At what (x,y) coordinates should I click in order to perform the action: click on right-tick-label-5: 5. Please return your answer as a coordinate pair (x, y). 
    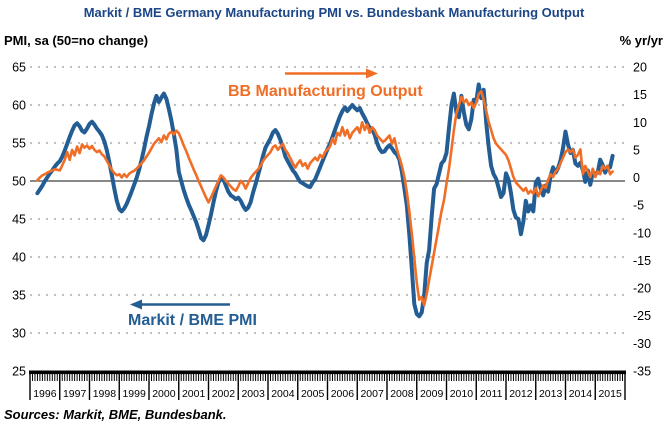
    Looking at the image, I should click on (636, 150).